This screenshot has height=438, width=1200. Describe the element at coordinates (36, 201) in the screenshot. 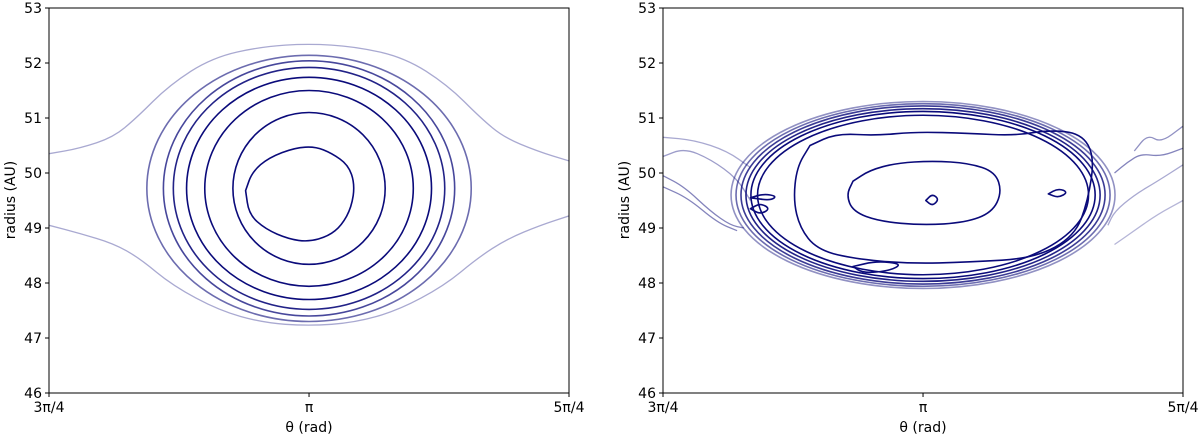

I see `left-y-axis: 46 47 48 49 50 51 52 53` at that location.